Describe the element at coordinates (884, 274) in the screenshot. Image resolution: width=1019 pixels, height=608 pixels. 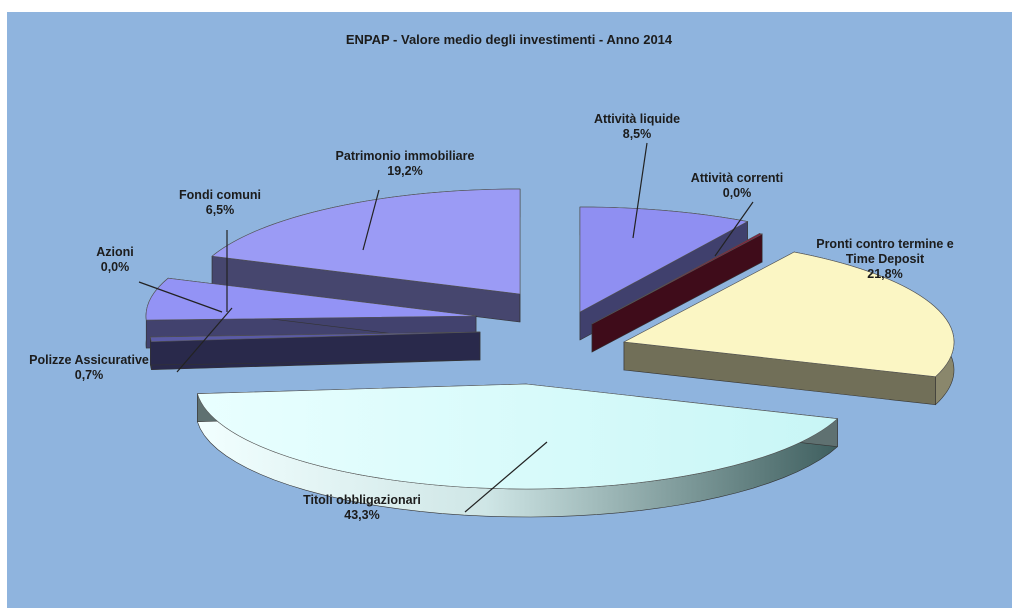
I see `slice-value: 21,8%` at that location.